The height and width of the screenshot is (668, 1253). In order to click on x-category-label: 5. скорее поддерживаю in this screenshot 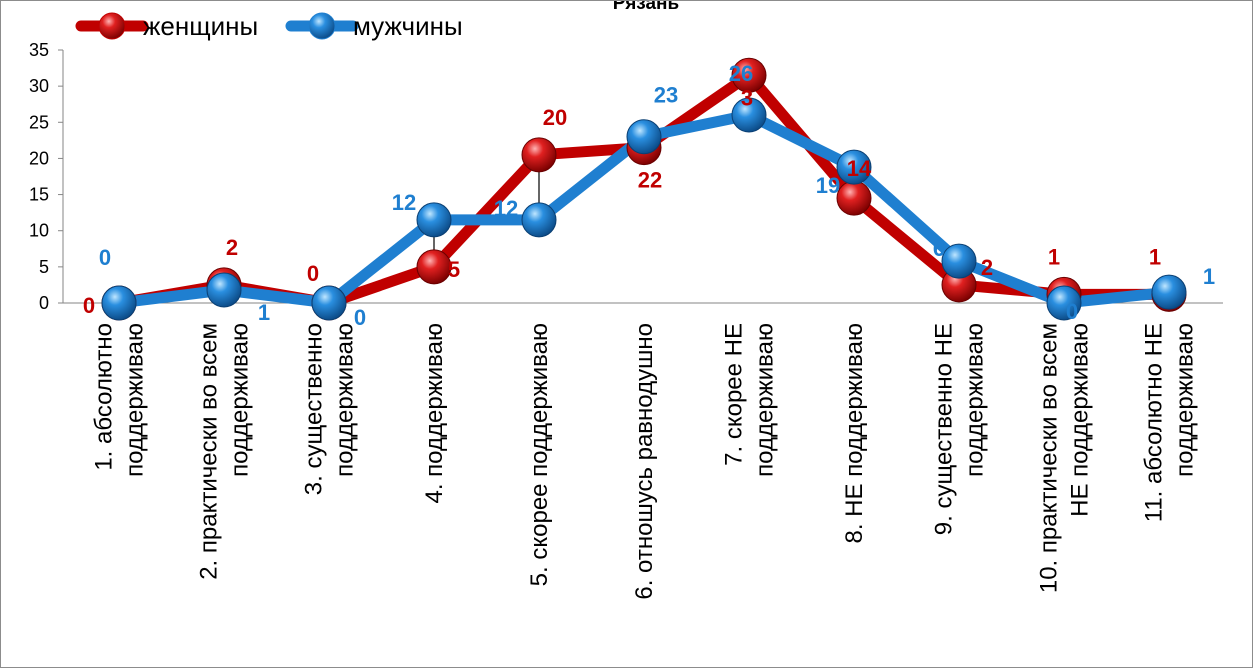, I will do `click(539, 454)`.